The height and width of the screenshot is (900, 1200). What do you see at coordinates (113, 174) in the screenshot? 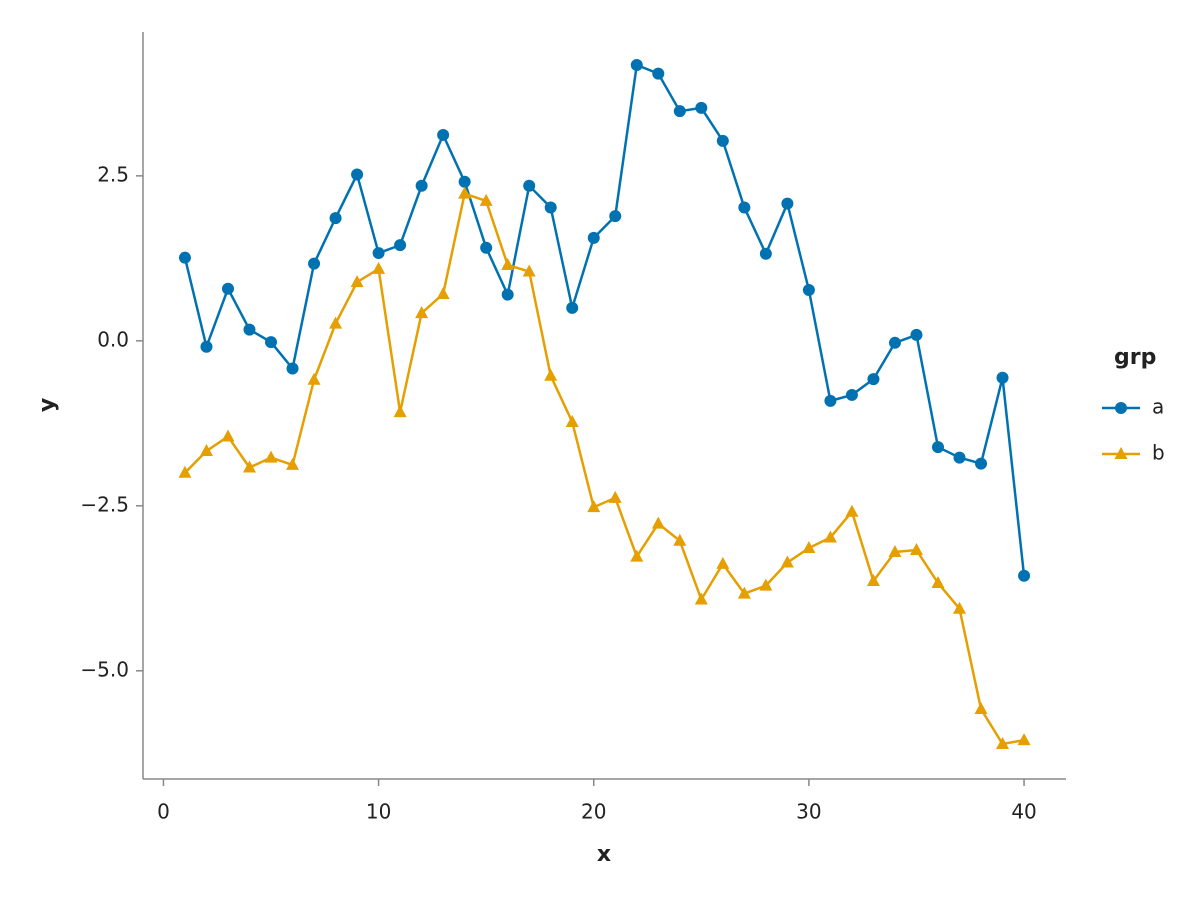
I see `y-tick-label: 2.5` at bounding box center [113, 174].